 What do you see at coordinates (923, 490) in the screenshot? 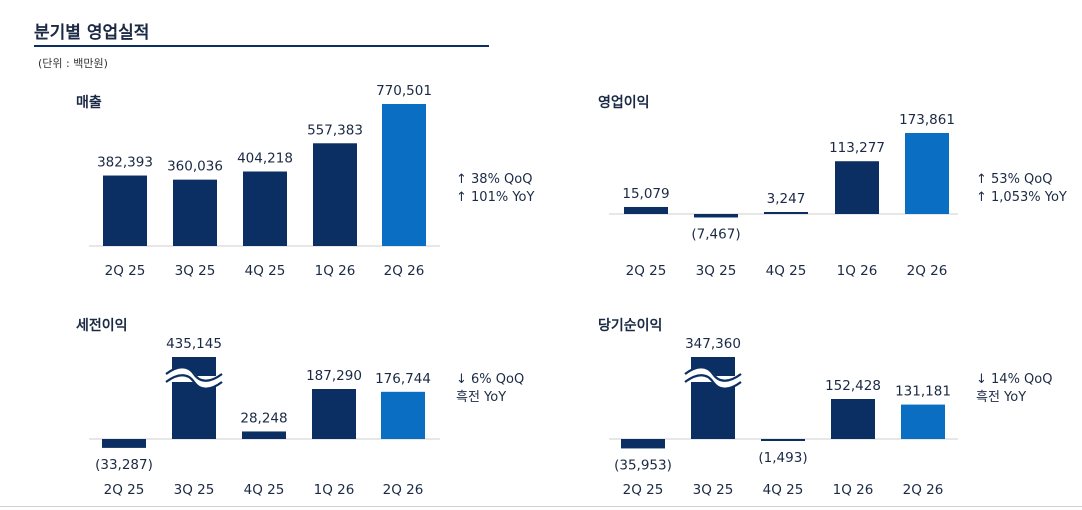
I see `net-income-category-label-4: 2Q 26` at bounding box center [923, 490].